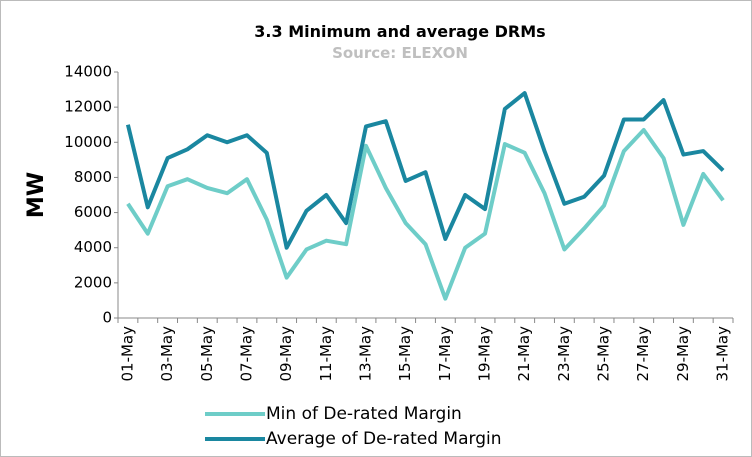  Describe the element at coordinates (400, 53) in the screenshot. I see `chart-subtitle: Source: ELEXON` at that location.